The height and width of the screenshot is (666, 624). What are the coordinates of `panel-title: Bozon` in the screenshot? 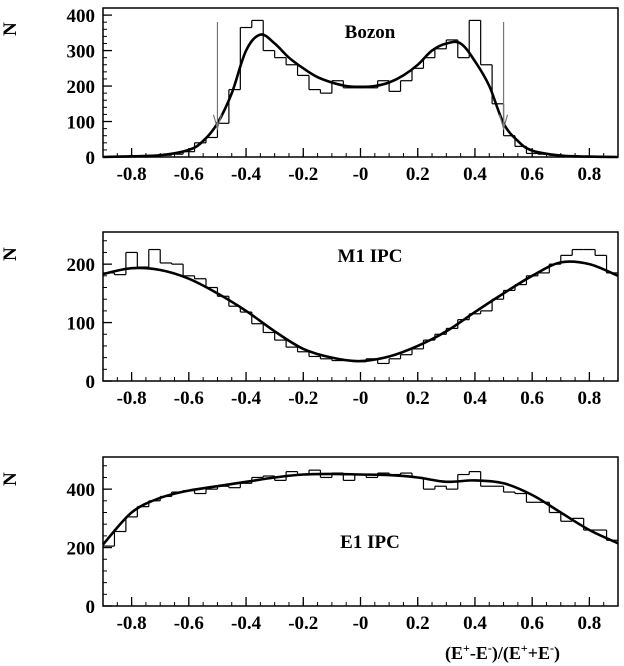 It's located at (370, 32).